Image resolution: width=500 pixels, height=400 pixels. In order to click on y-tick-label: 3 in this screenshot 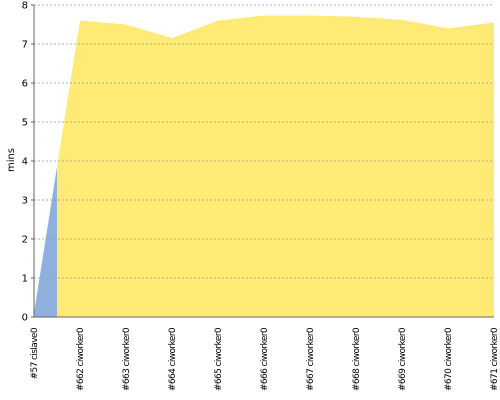, I will do `click(25, 201)`.